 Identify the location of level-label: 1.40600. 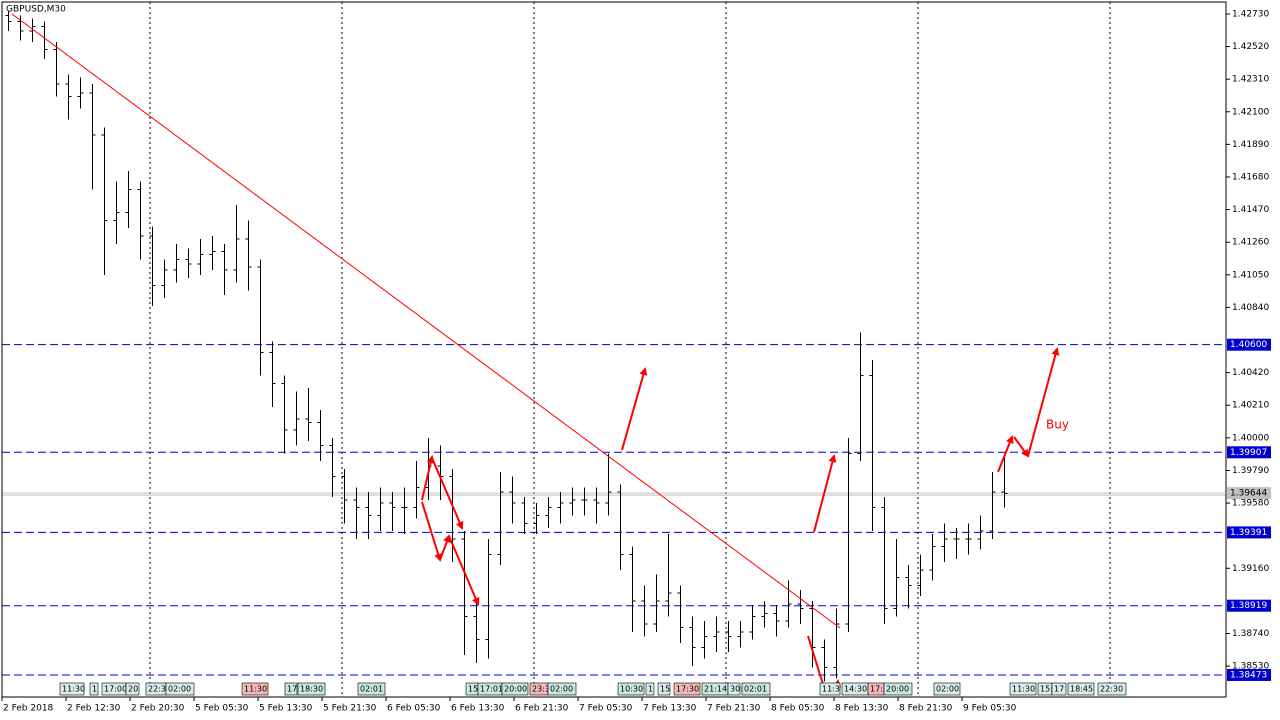
(1248, 345).